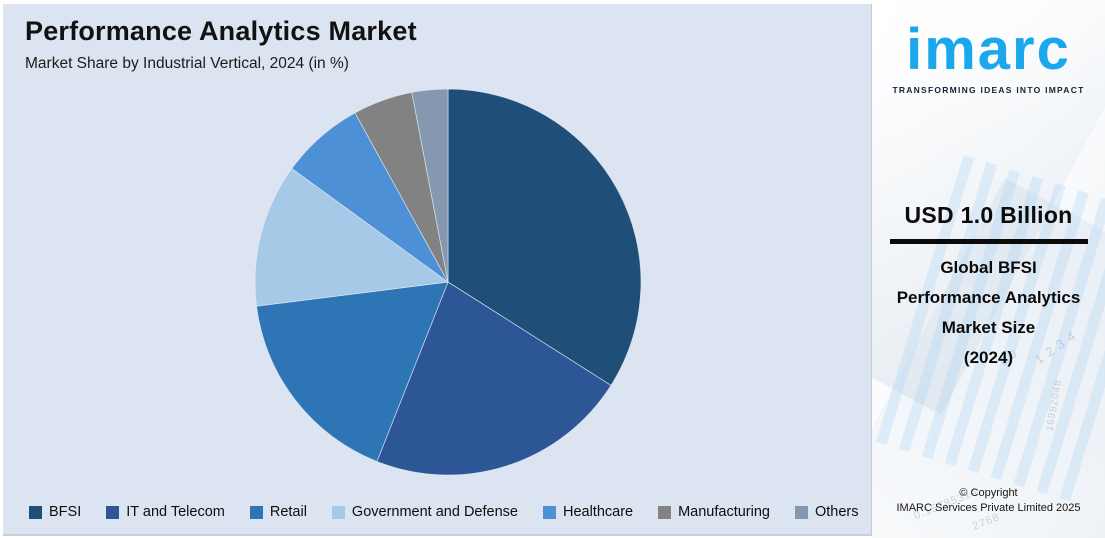 The image size is (1105, 538). I want to click on legend-item: Manufacturing, so click(714, 512).